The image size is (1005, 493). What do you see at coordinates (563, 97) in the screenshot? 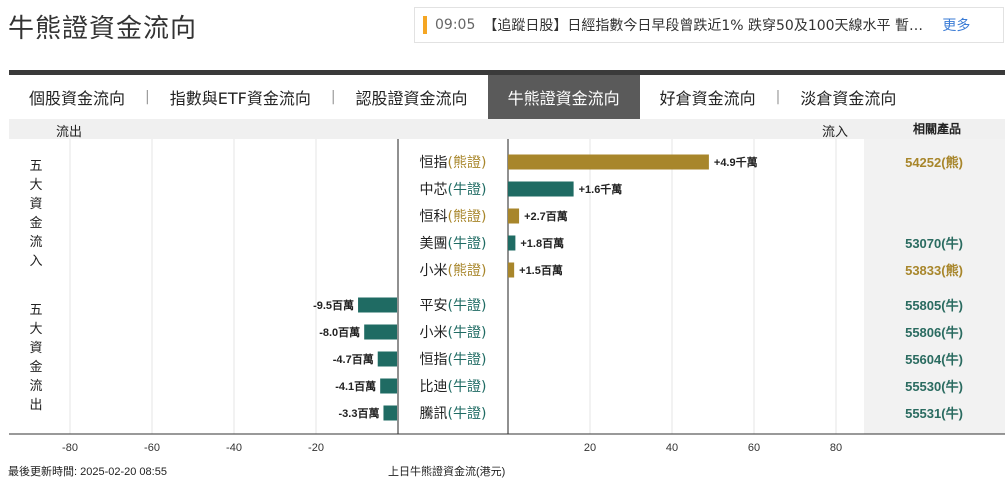
I see `tab-cbbc-flow: 牛熊證資金流向` at bounding box center [563, 97].